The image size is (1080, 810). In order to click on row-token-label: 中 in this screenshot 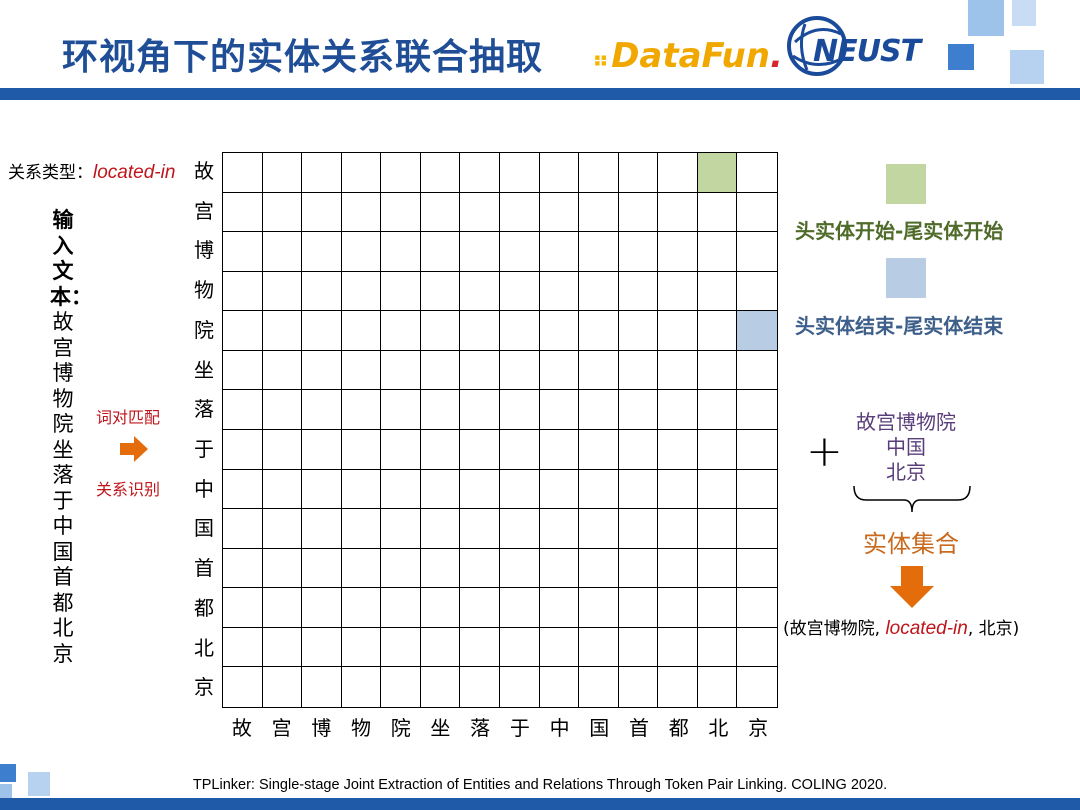, I will do `click(204, 488)`.